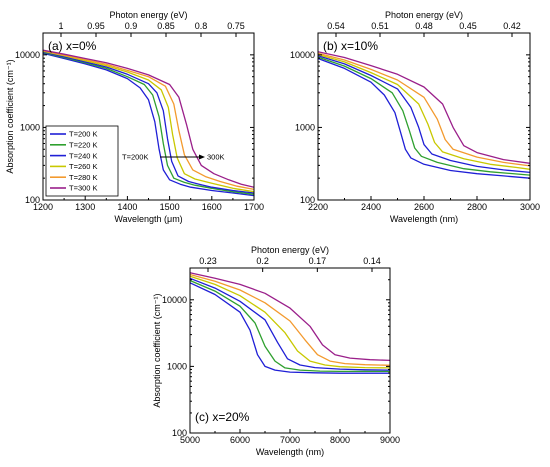  Describe the element at coordinates (254, 207) in the screenshot. I see `x-tick-label: 1700` at that location.